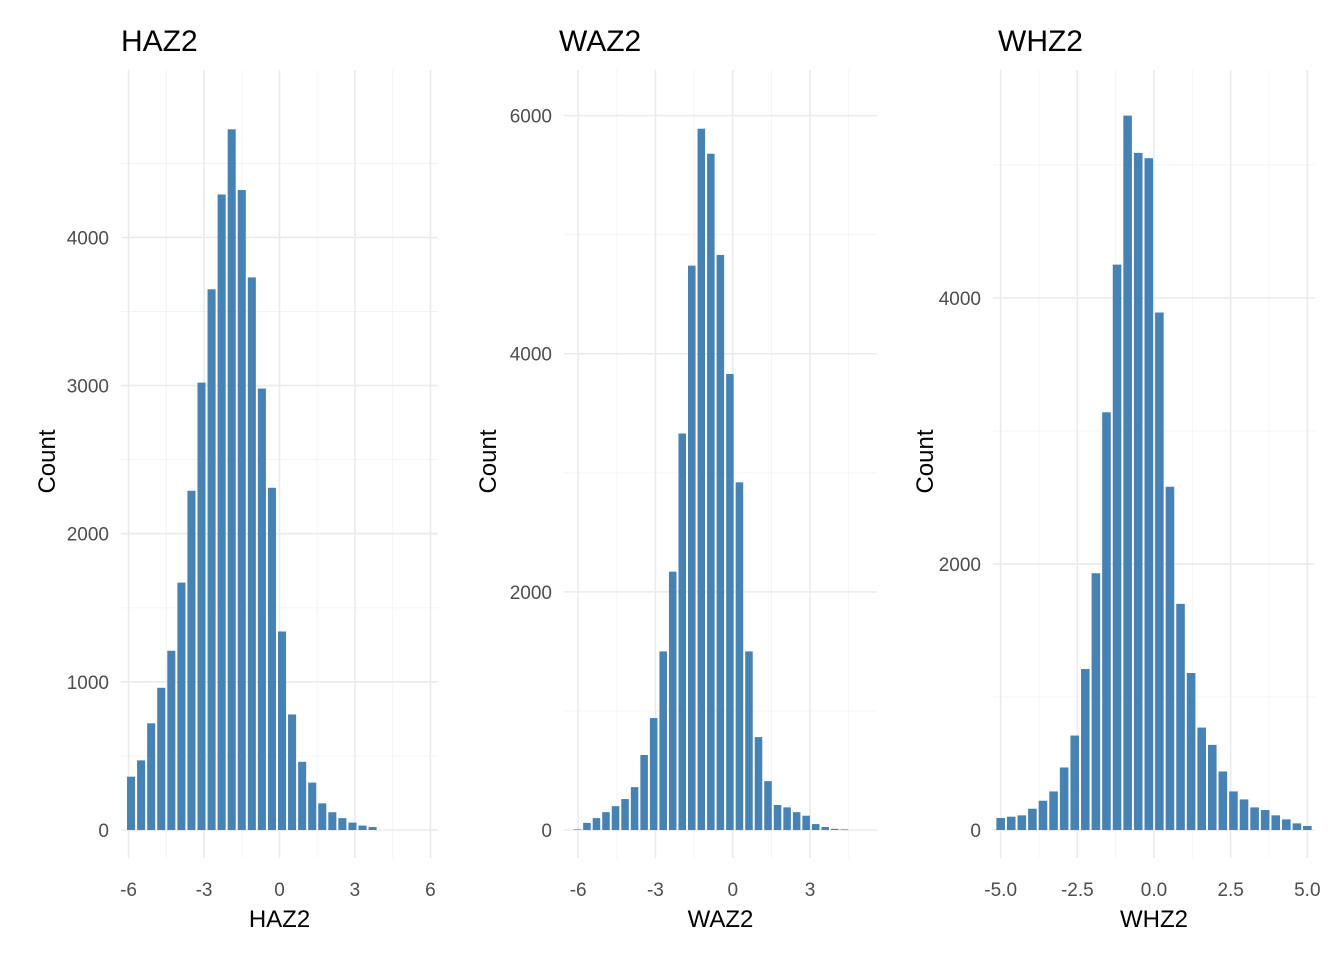 This screenshot has height=960, width=1344. I want to click on x-tick-label: -3, so click(655, 890).